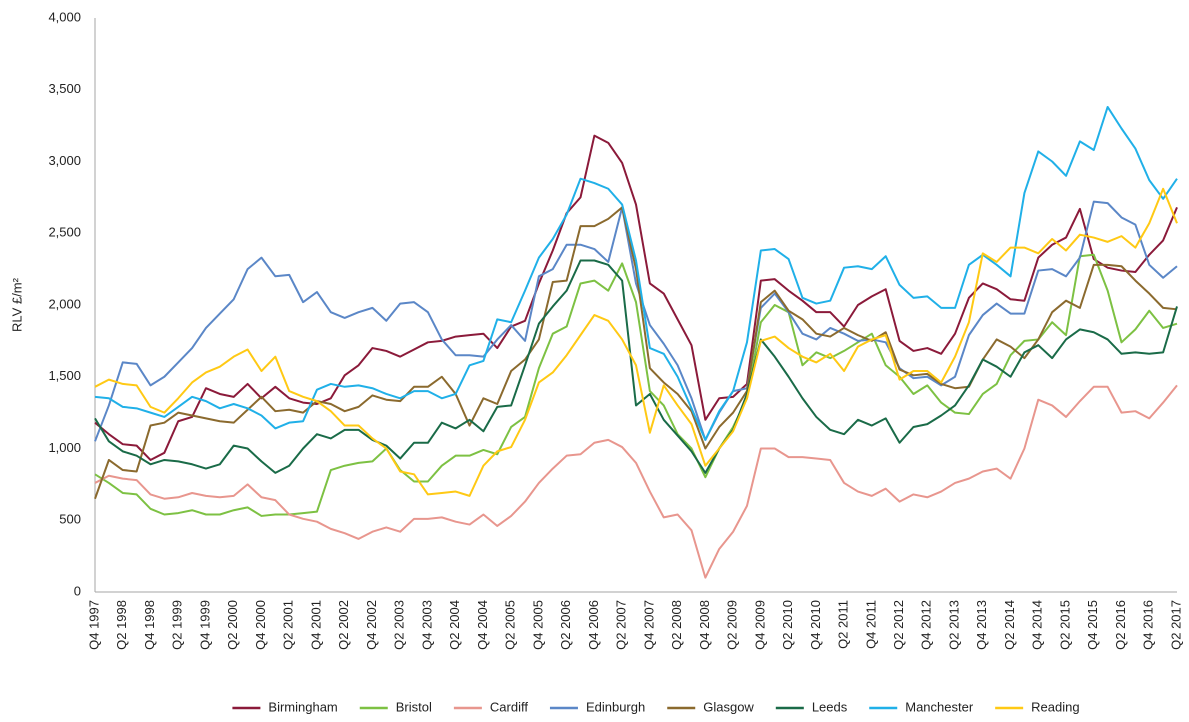 This screenshot has width=1189, height=722. Describe the element at coordinates (676, 625) in the screenshot. I see `x-tick-label: Q2 2008` at that location.